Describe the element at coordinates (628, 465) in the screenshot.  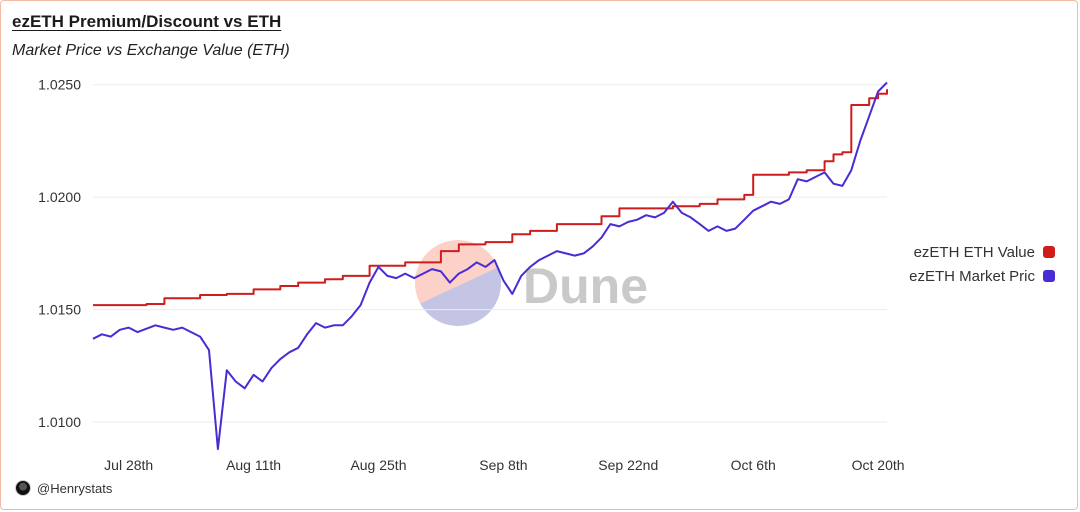
I see `x-tick-label: Sep 22nd` at that location.